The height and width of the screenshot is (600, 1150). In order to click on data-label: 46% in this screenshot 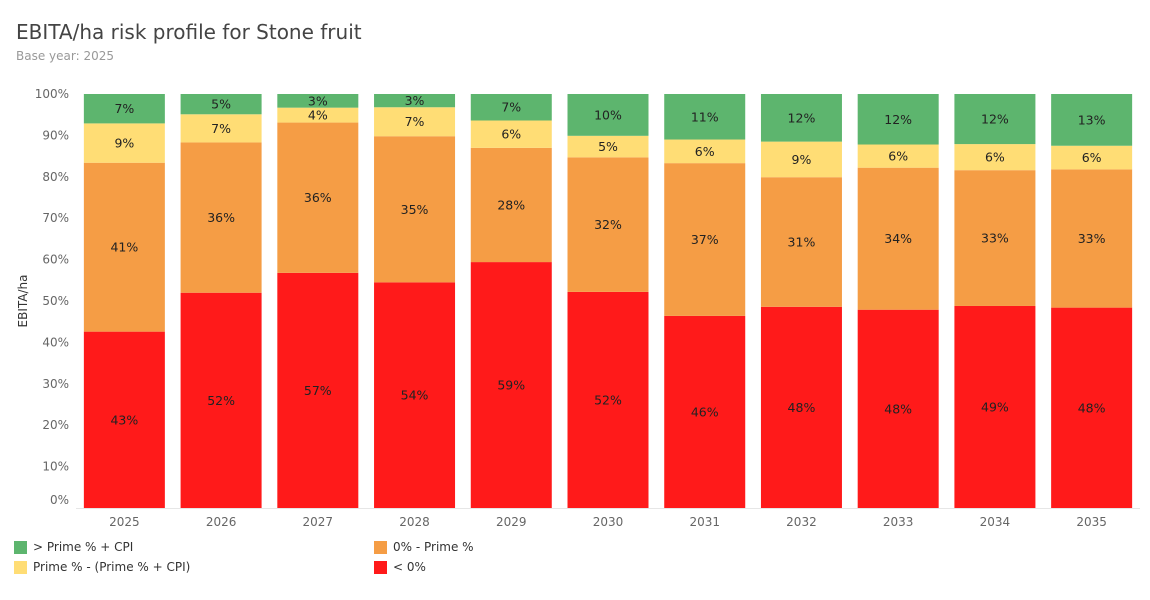, I will do `click(705, 411)`.